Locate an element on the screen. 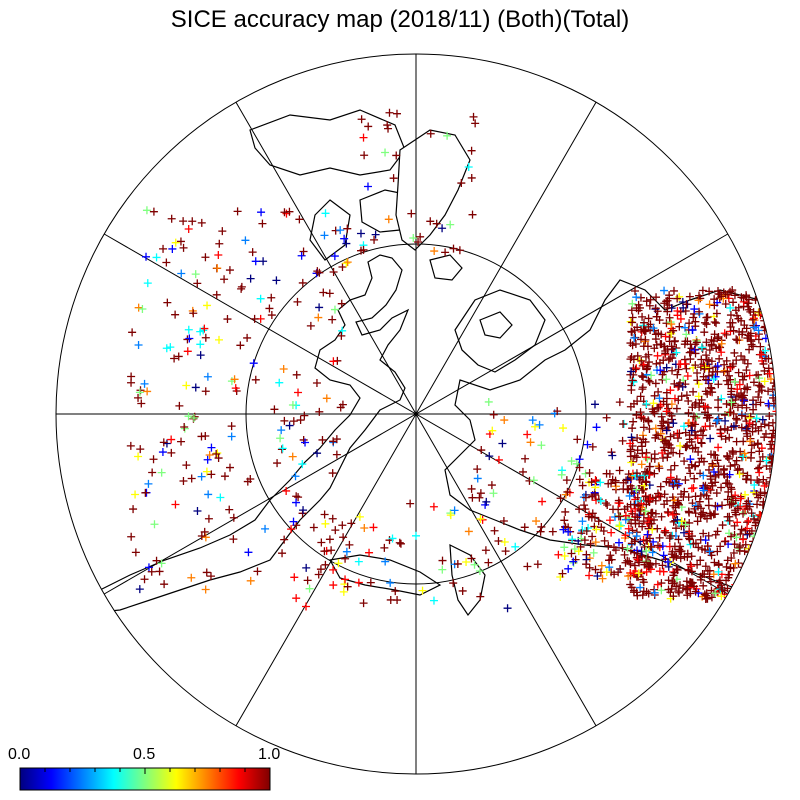 The height and width of the screenshot is (800, 800). coastline-chukotka is located at coordinates (385, 575).